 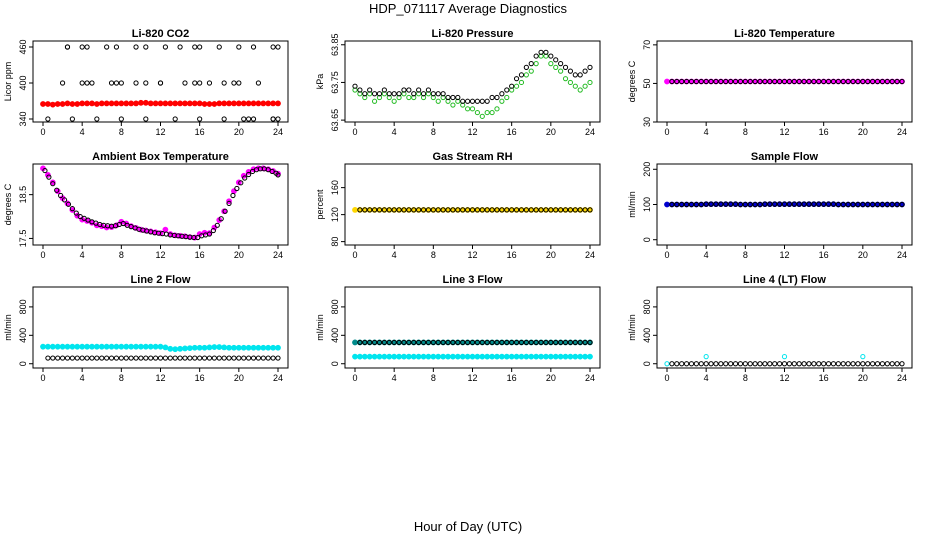 I want to click on y-tick-label: 70, so click(x=647, y=45).